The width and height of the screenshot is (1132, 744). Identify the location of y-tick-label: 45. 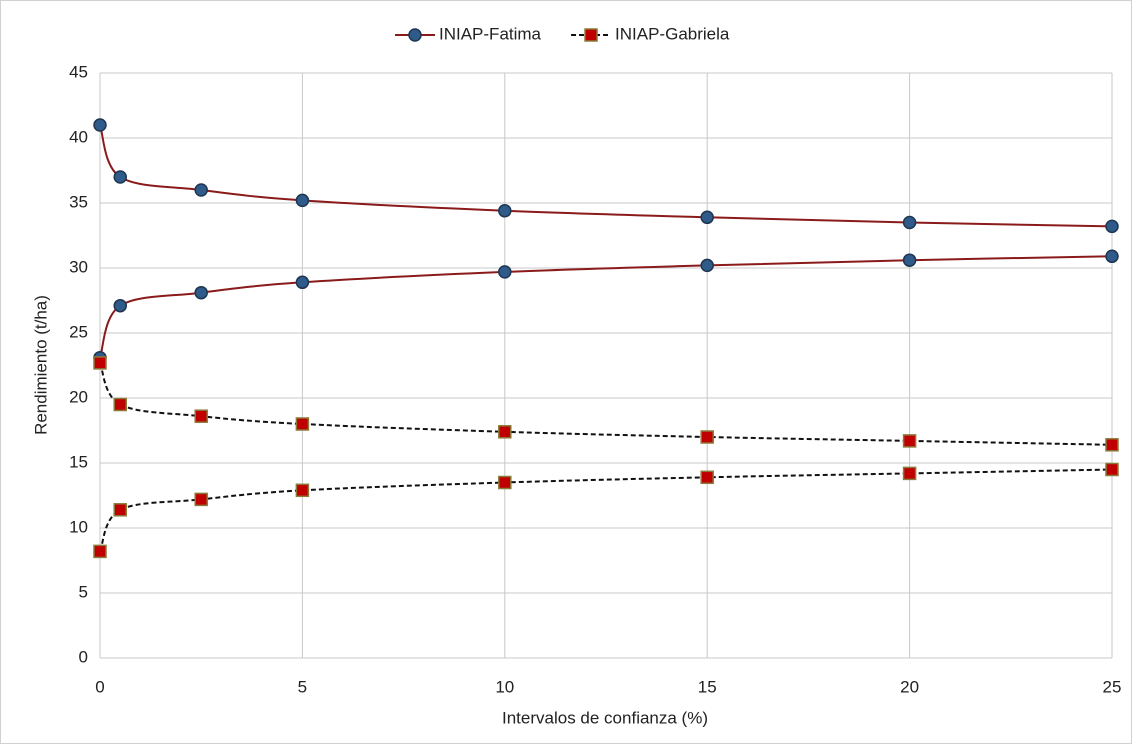
(78, 71).